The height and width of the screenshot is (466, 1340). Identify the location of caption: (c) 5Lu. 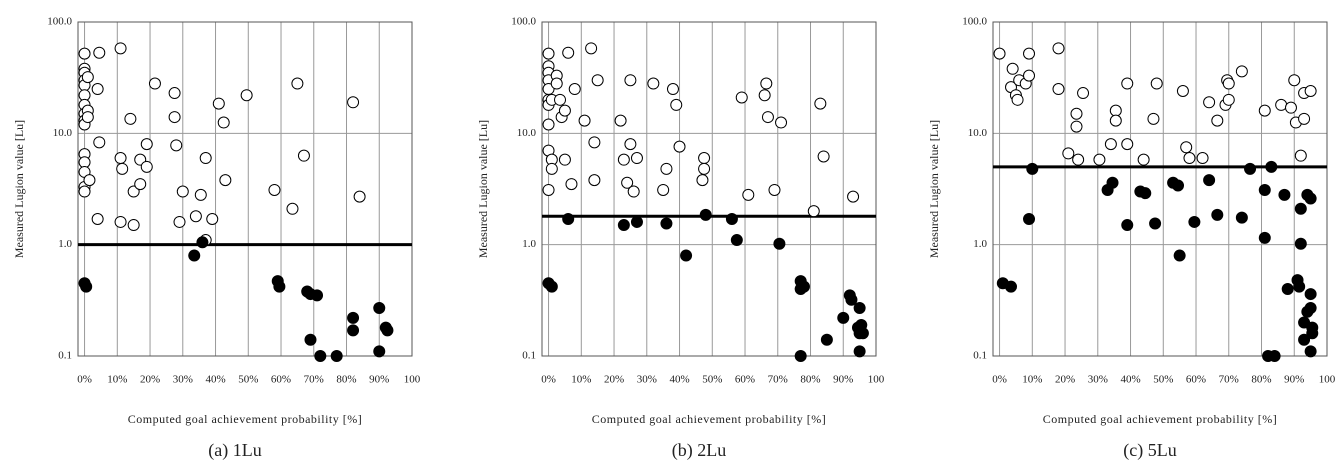
(1149, 450).